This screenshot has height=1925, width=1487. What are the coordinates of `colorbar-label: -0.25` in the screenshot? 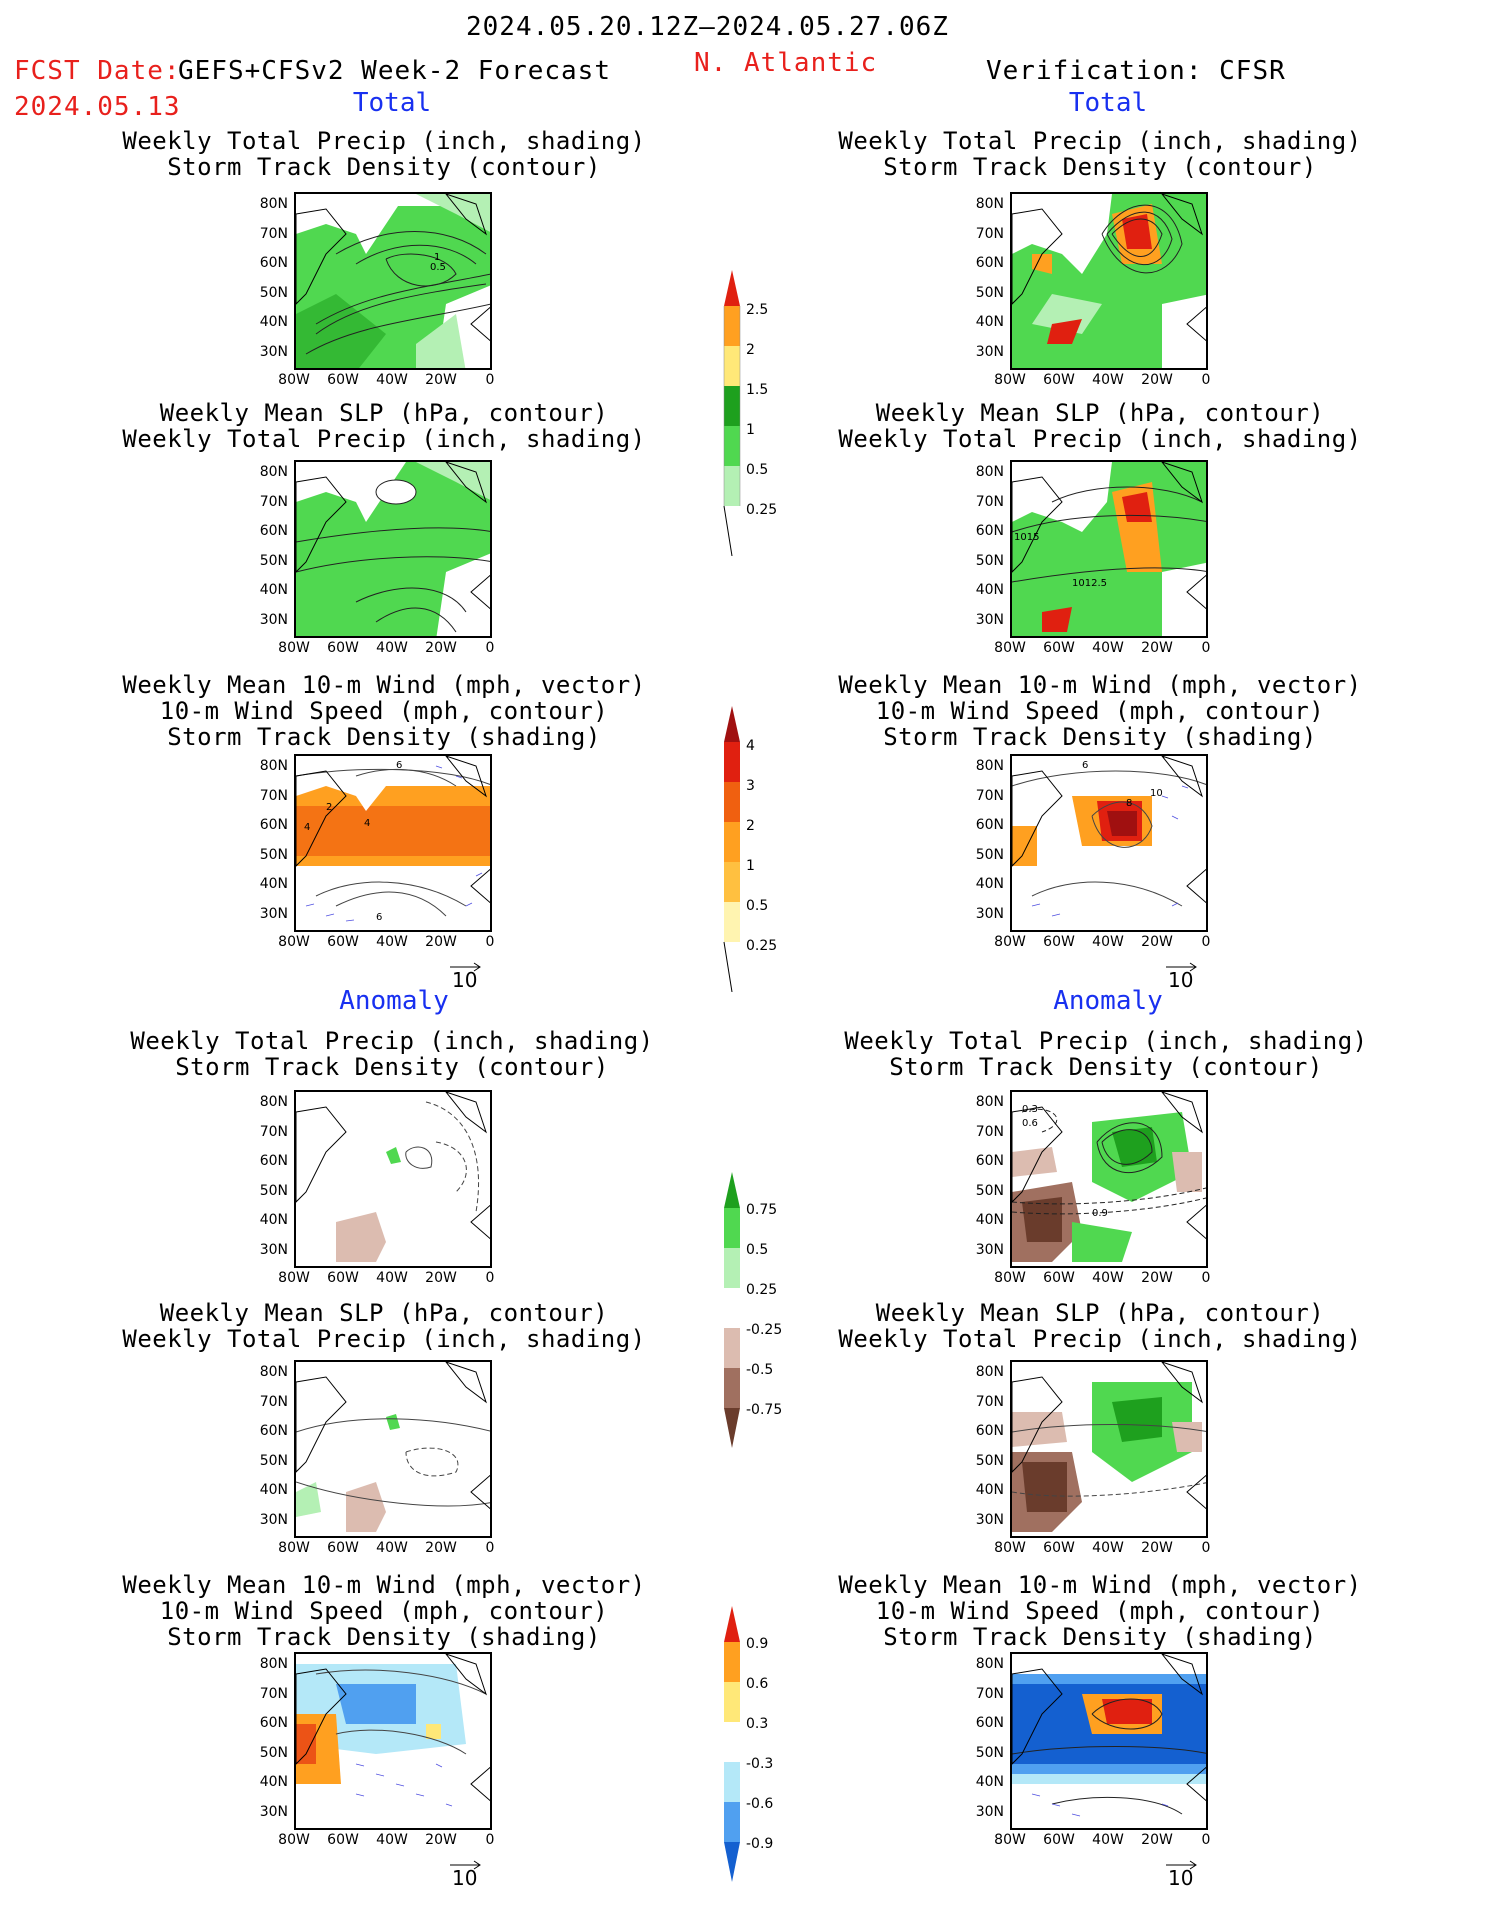 It's located at (764, 1330).